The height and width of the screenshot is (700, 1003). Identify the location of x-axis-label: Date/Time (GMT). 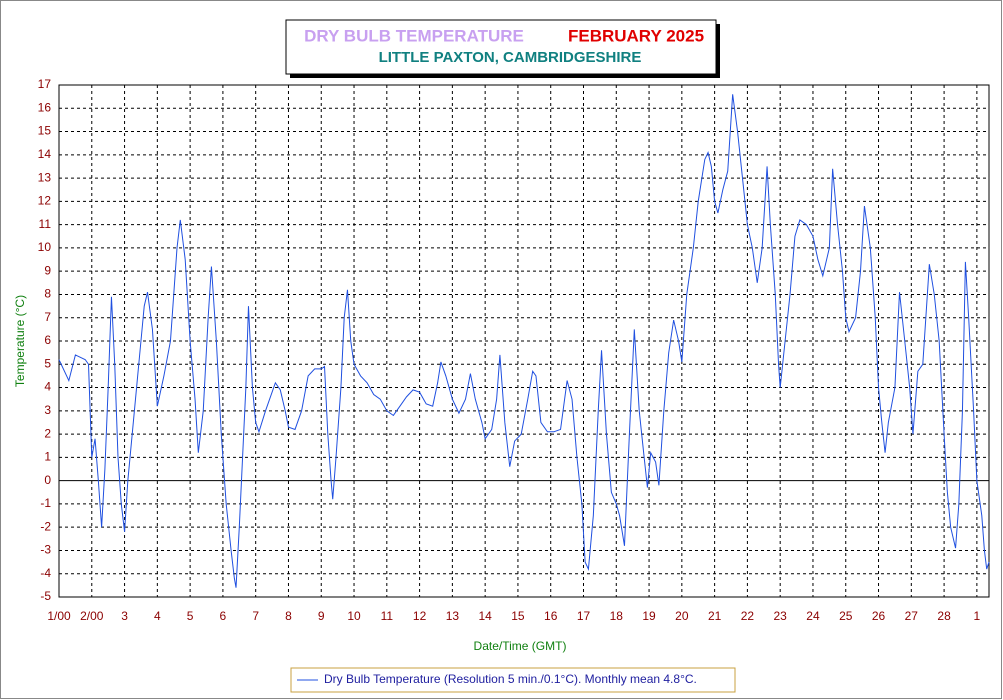
(520, 646).